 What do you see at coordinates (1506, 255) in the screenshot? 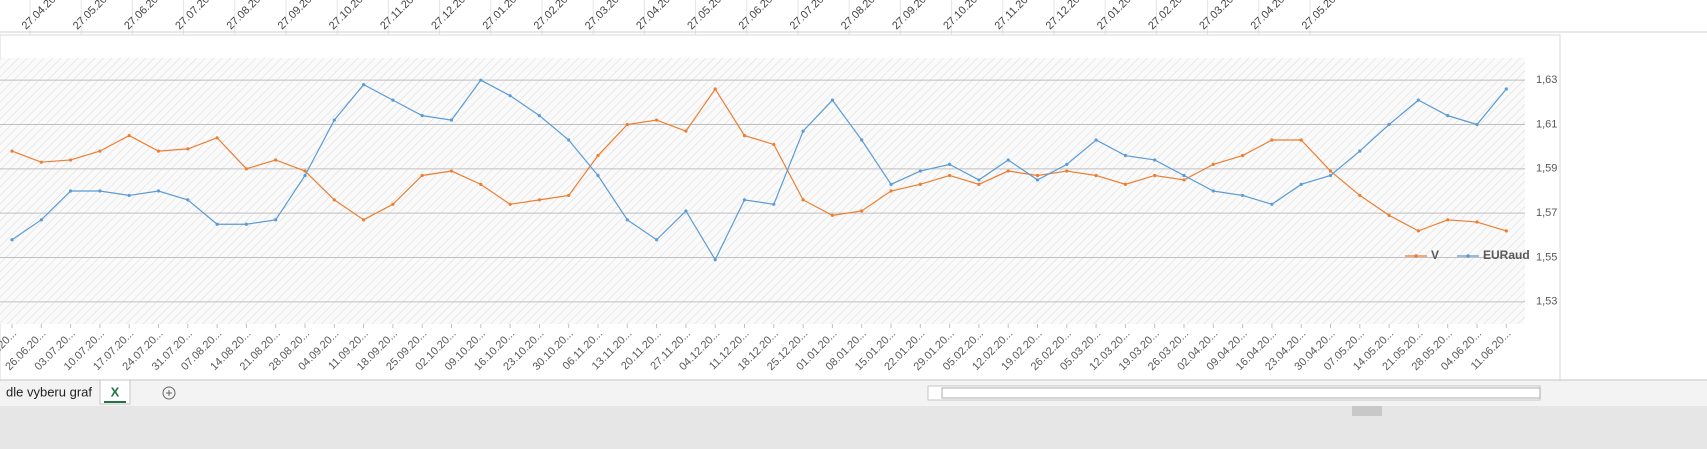
I see `legend-label: EURaud` at bounding box center [1506, 255].